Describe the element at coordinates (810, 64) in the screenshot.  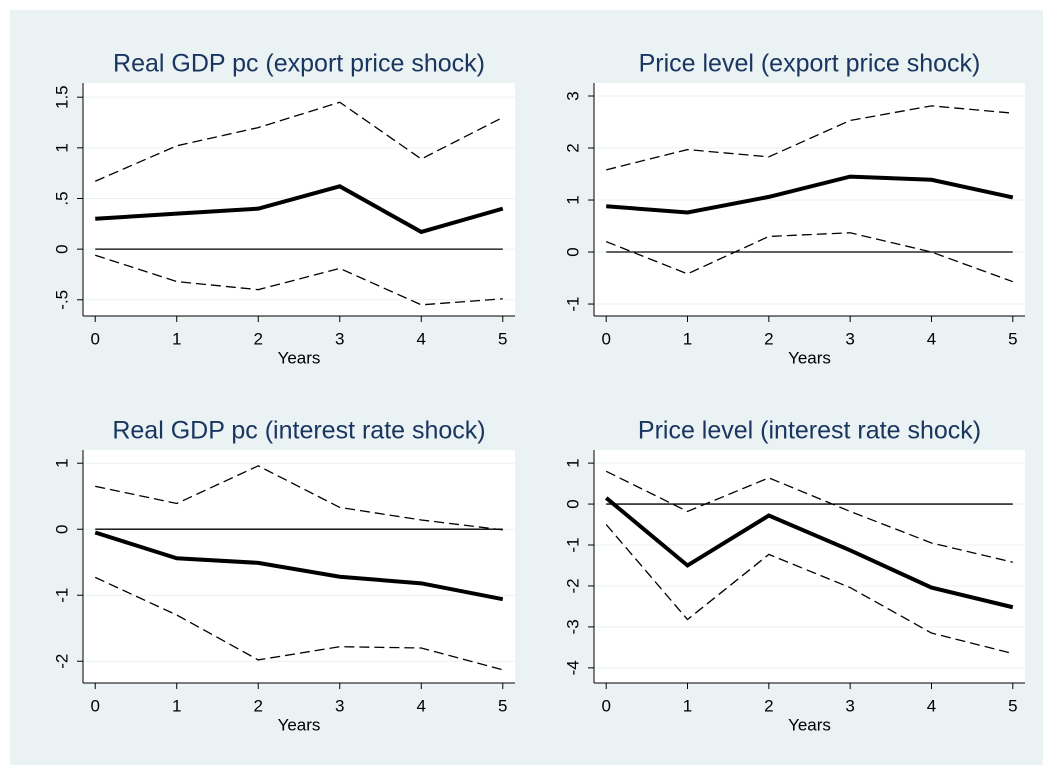
I see `chart-title: Price level (export price shock)` at that location.